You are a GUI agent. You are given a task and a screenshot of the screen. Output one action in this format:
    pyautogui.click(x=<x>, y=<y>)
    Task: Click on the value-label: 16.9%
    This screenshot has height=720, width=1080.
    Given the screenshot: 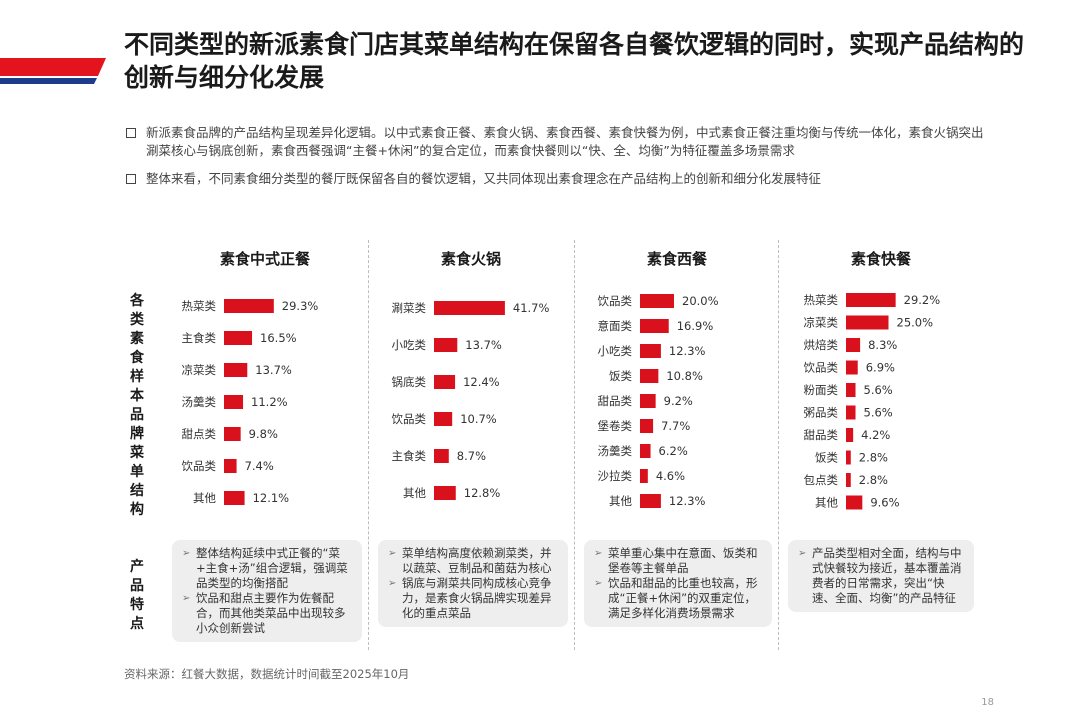 What is the action you would take?
    pyautogui.click(x=695, y=326)
    